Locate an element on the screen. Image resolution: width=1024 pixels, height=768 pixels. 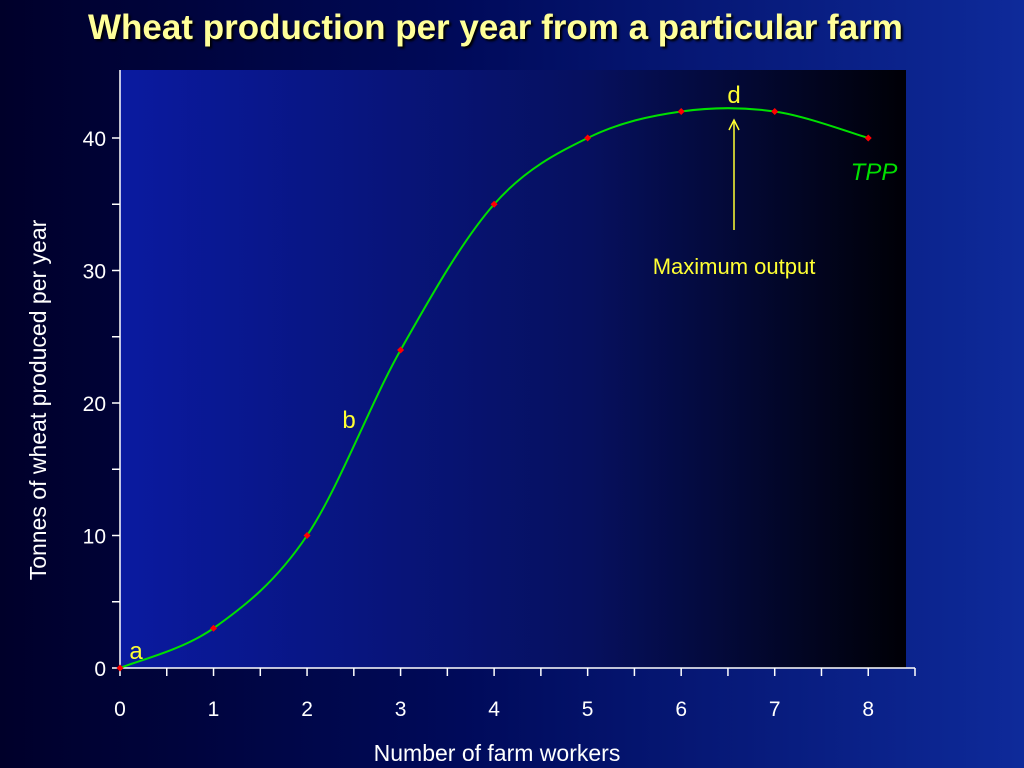
y-tick-label: 0 is located at coordinates (100, 669).